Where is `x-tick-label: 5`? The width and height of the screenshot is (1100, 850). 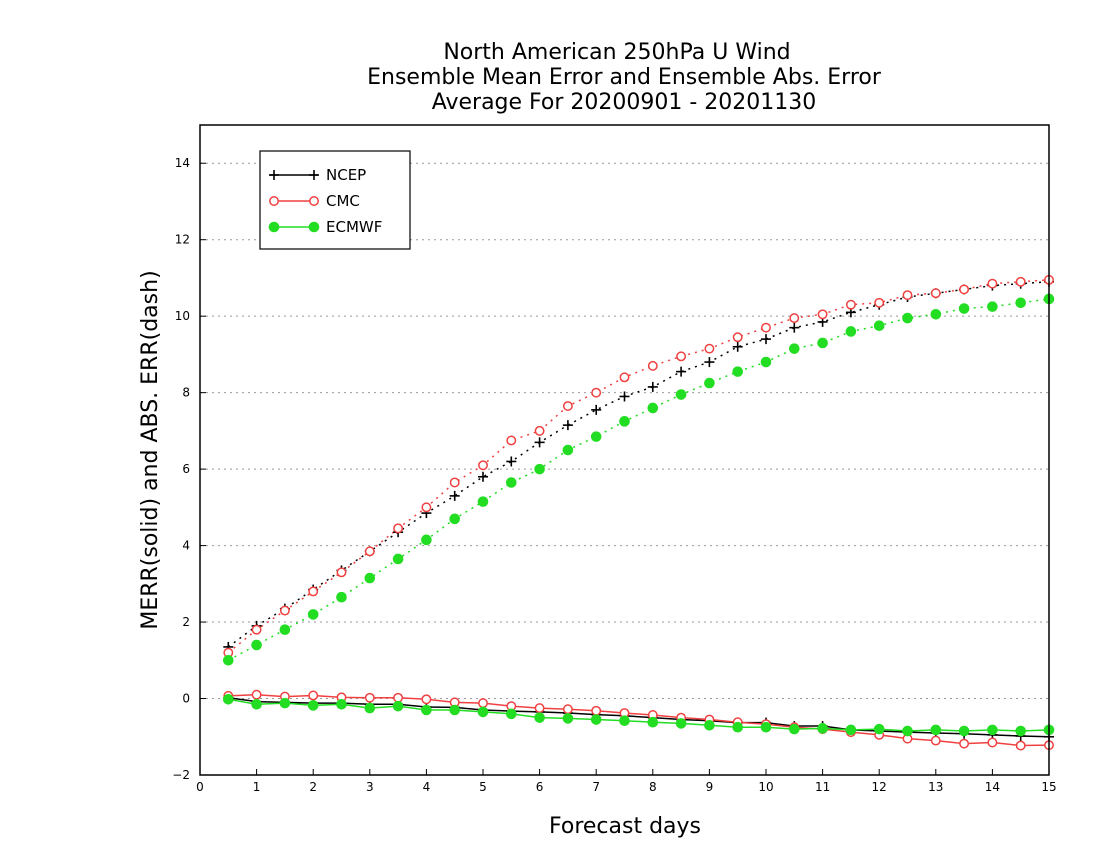
x-tick-label: 5 is located at coordinates (483, 787).